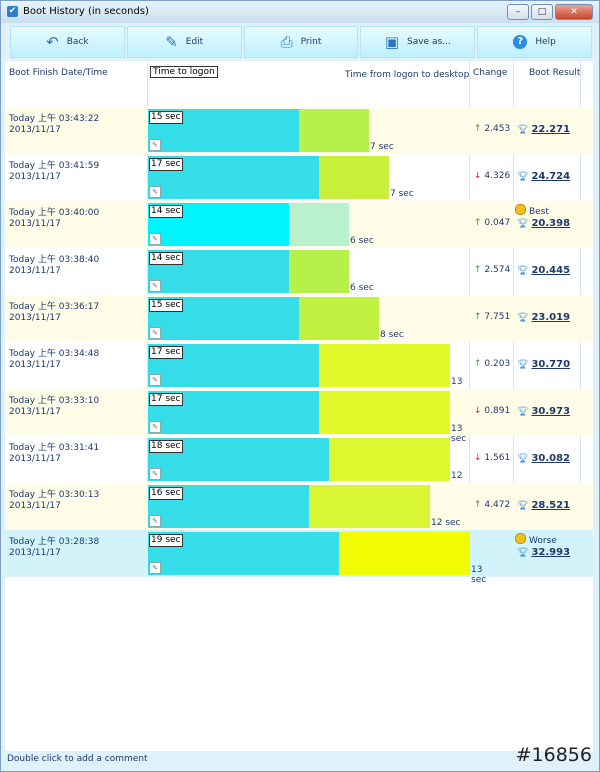 The height and width of the screenshot is (772, 600). What do you see at coordinates (551, 223) in the screenshot?
I see `boot-result-value: 20.398` at bounding box center [551, 223].